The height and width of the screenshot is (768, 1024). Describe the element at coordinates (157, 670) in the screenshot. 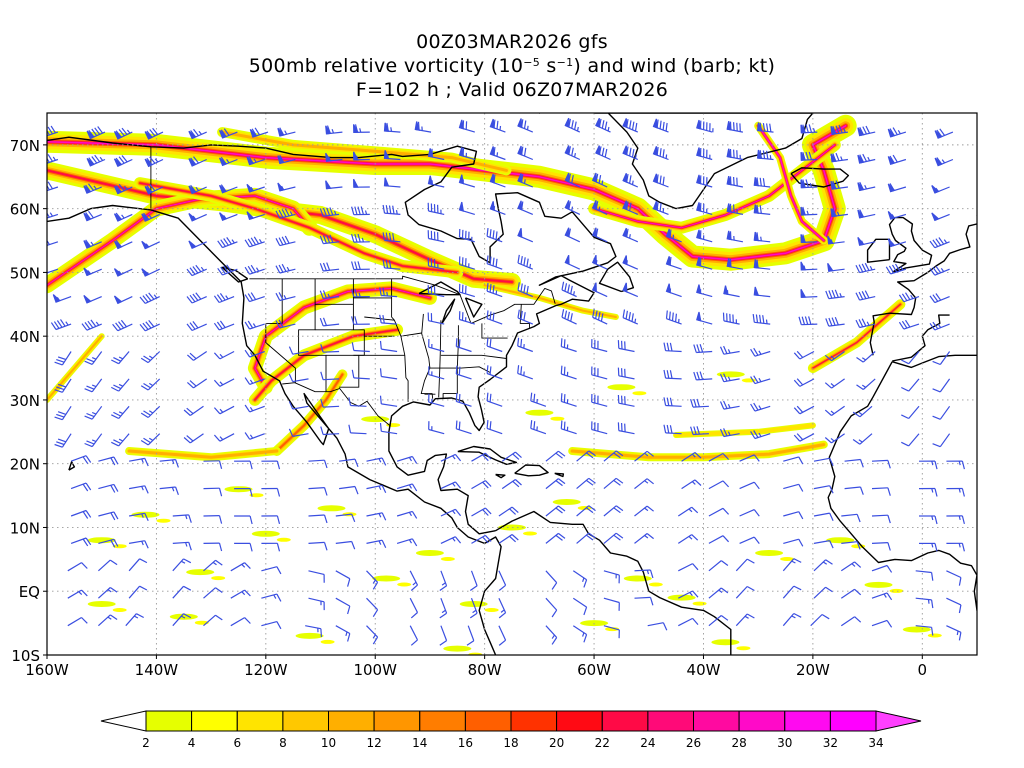

I see `lon-tick-label: 140W` at that location.